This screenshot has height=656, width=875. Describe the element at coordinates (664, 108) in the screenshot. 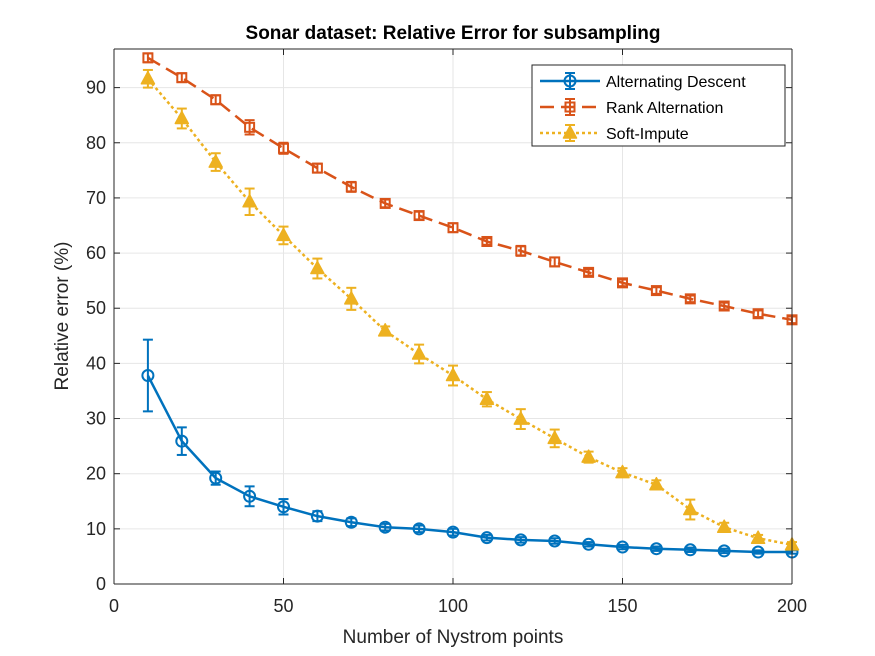

I see `legend-label: Rank Alternation` at that location.